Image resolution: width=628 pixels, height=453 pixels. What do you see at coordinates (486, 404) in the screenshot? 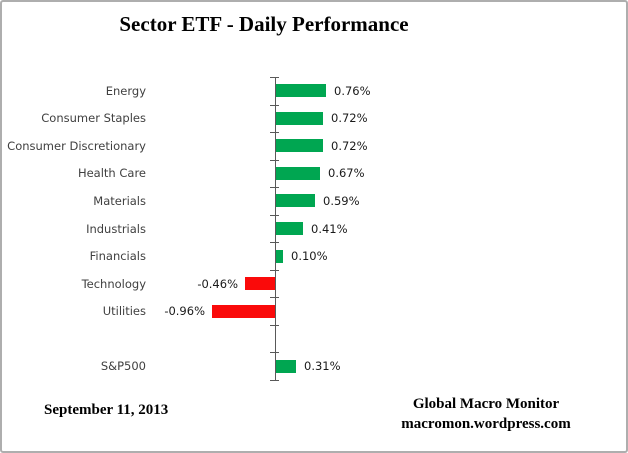
I see `credit-source: Global Macro Monitor` at bounding box center [486, 404].